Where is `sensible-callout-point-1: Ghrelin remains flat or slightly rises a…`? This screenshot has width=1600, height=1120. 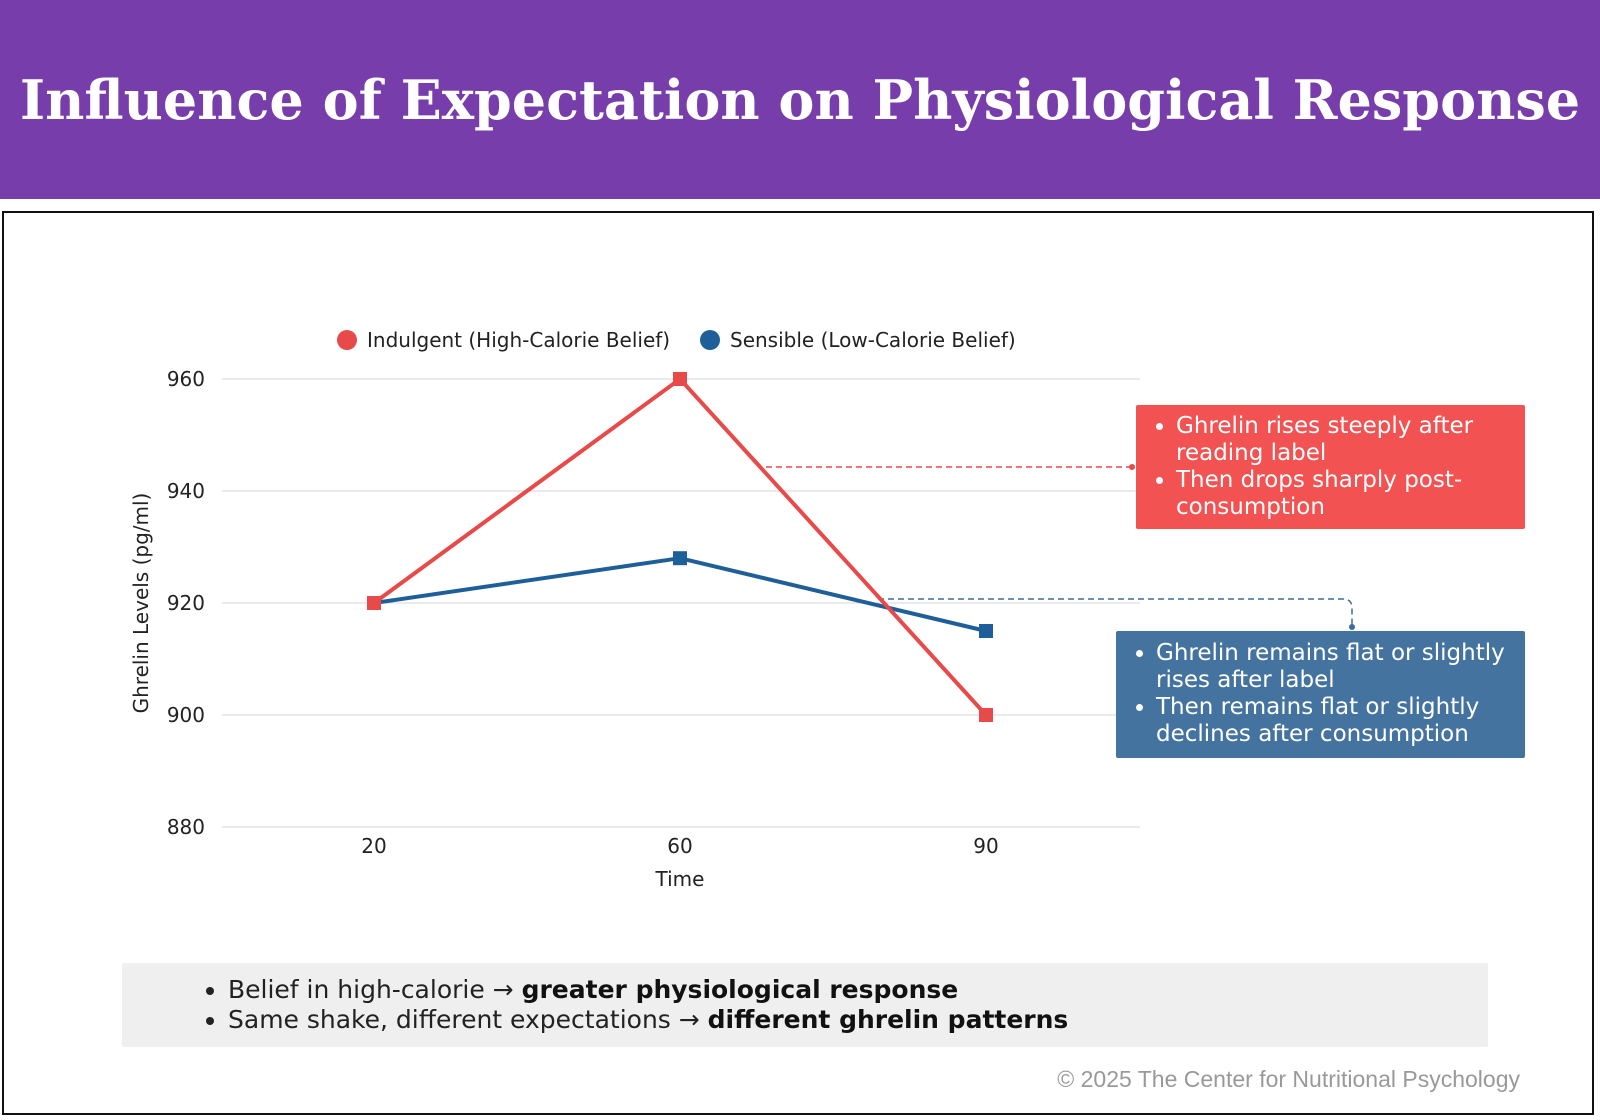 sensible-callout-point-1: Ghrelin remains flat or slightly rises a… is located at coordinates (1334, 667).